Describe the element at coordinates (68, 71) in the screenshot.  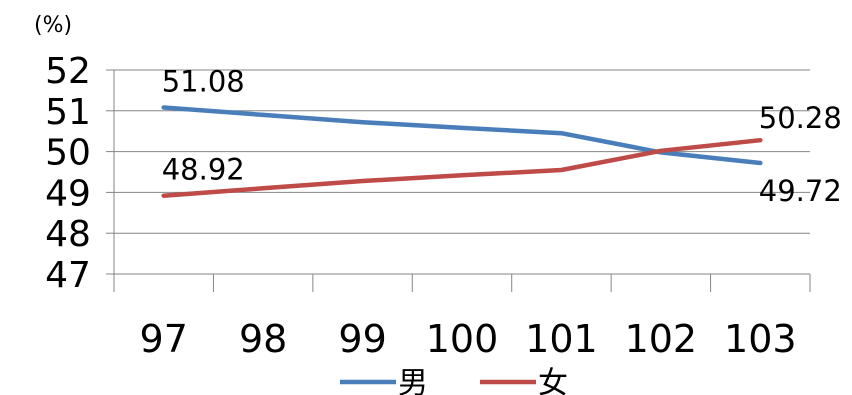
I see `y-tick-label: 52` at that location.